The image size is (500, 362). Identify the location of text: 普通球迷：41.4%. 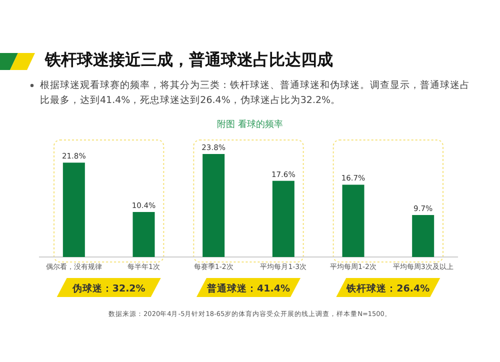
(248, 288).